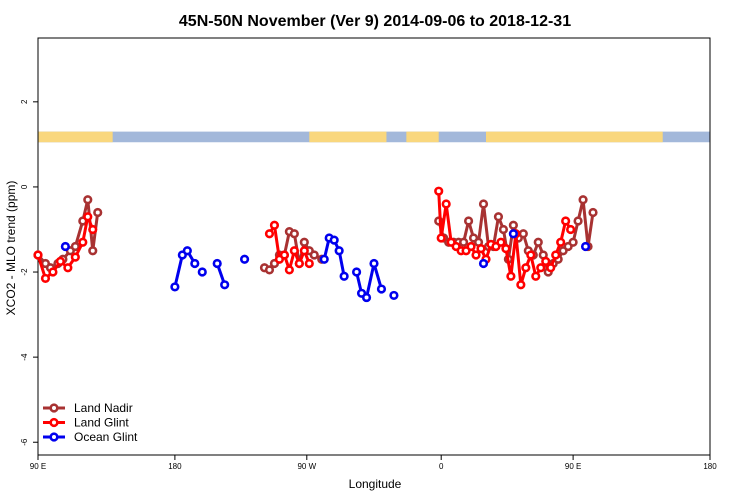 Image resolution: width=750 pixels, height=500 pixels. I want to click on legend-label: Land Glint, so click(101, 423).